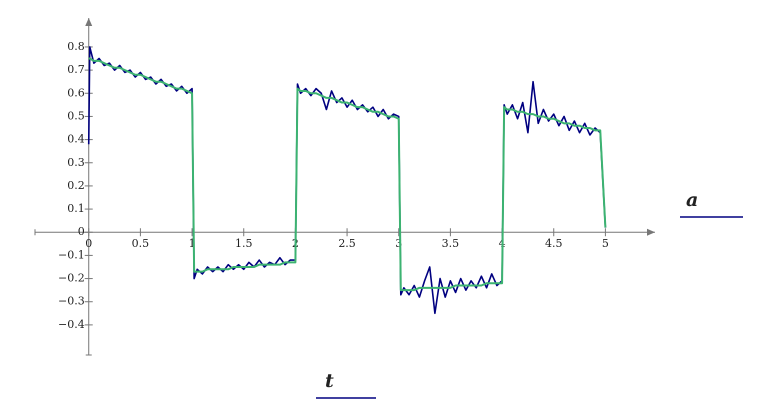  What do you see at coordinates (76, 69) in the screenshot?
I see `y-tick-label: 0.7` at bounding box center [76, 69].